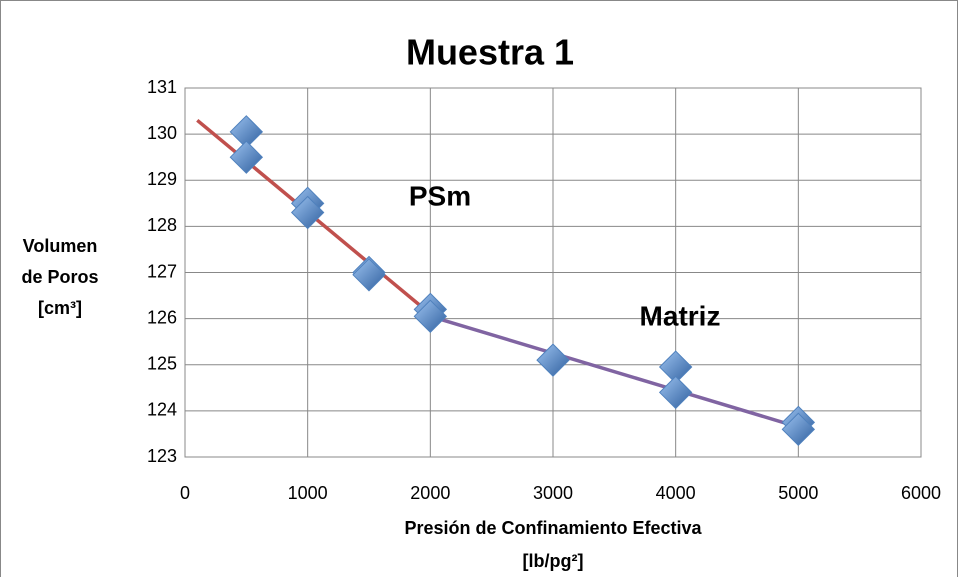  Describe the element at coordinates (430, 493) in the screenshot. I see `x-tick-label: 2000` at that location.